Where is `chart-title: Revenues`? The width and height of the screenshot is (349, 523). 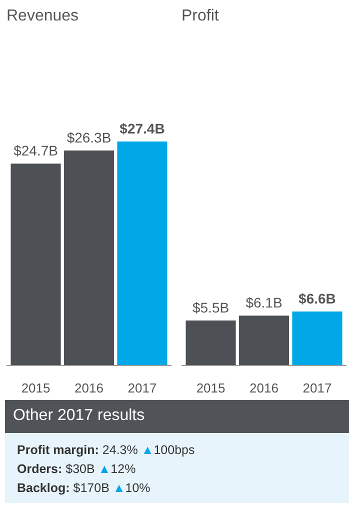 chart-title: Revenues is located at coordinates (42, 16).